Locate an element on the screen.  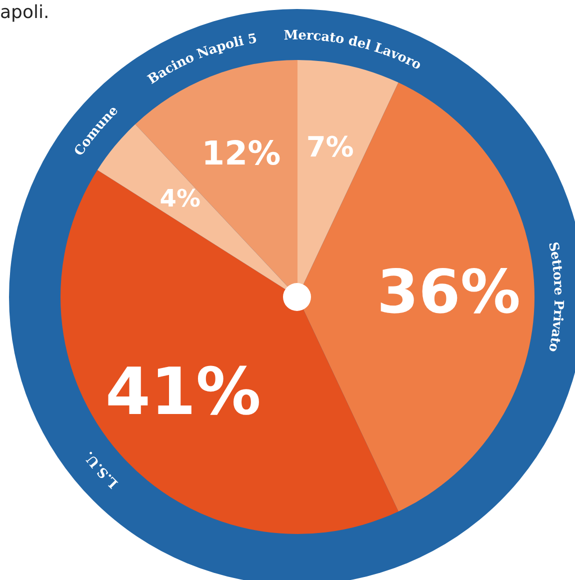
slice-label: L.S.U. is located at coordinates (101, 469).